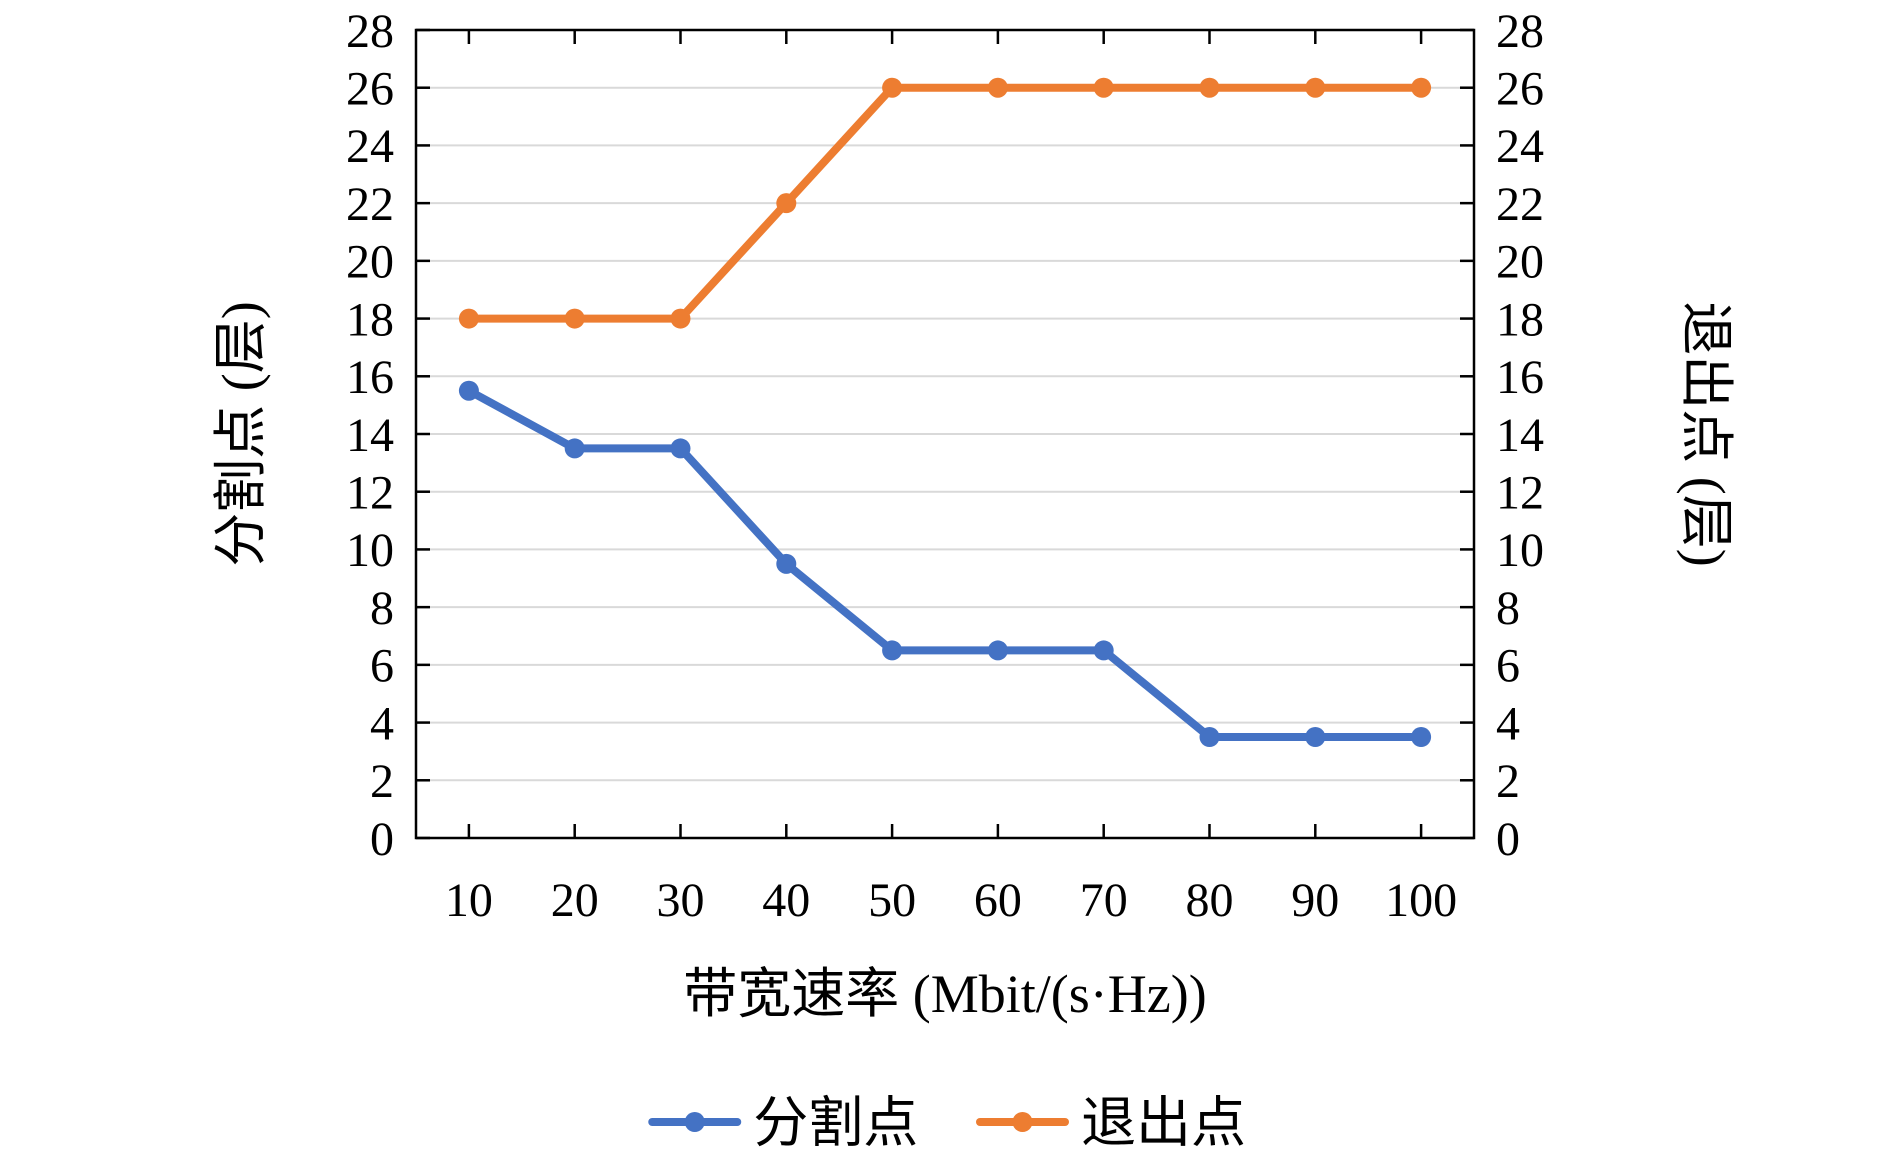 The width and height of the screenshot is (1890, 1167). Describe the element at coordinates (1520, 31) in the screenshot. I see `y-axis-right-tick-label: 28` at that location.